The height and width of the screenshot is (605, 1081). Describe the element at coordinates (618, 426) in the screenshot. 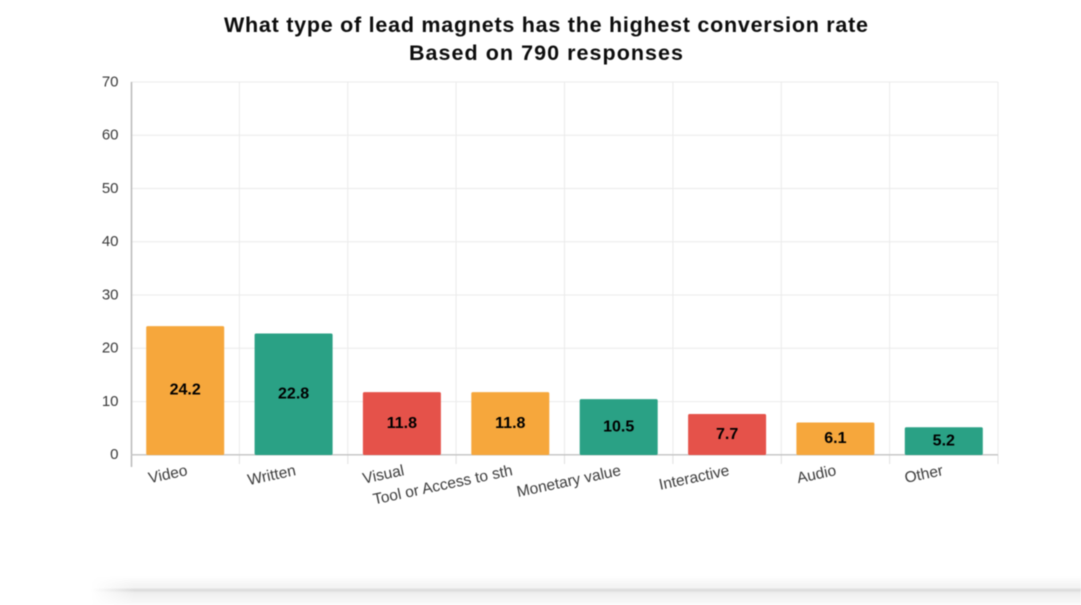

I see `svg-text: 10.5` at that location.